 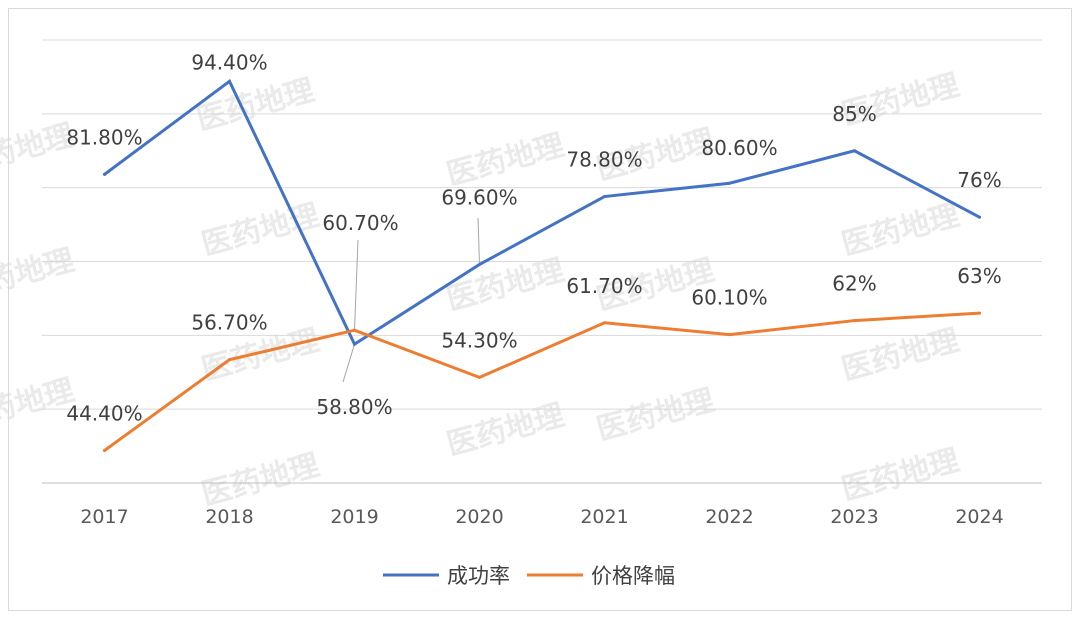 I want to click on series-2-data-label: 44.40%, so click(x=104, y=414).